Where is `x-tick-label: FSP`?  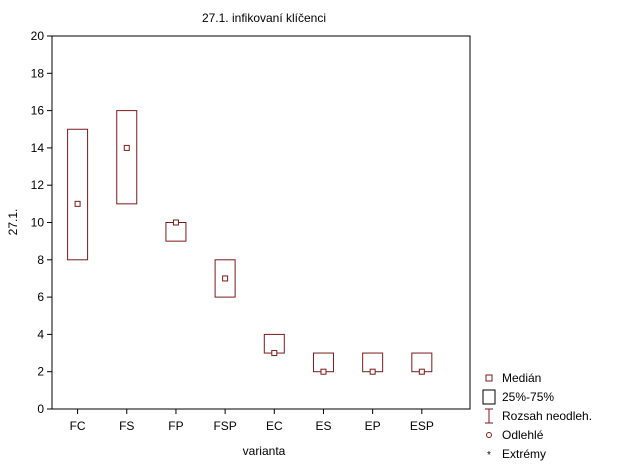
x-tick-label: FSP is located at coordinates (224, 426).